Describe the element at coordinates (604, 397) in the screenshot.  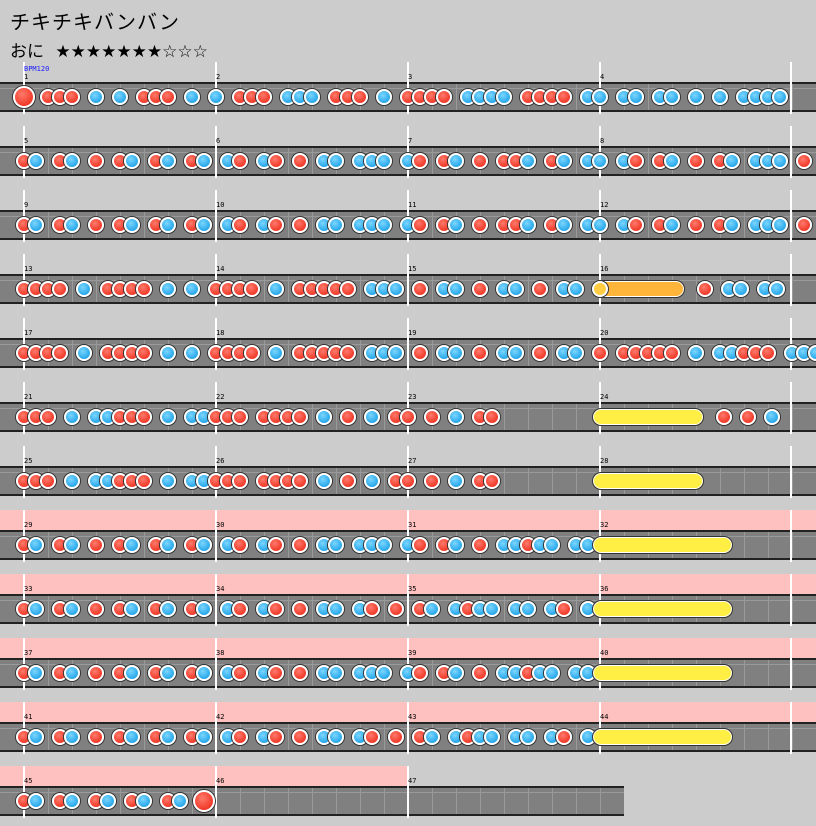
I see `measure-number: 24` at that location.